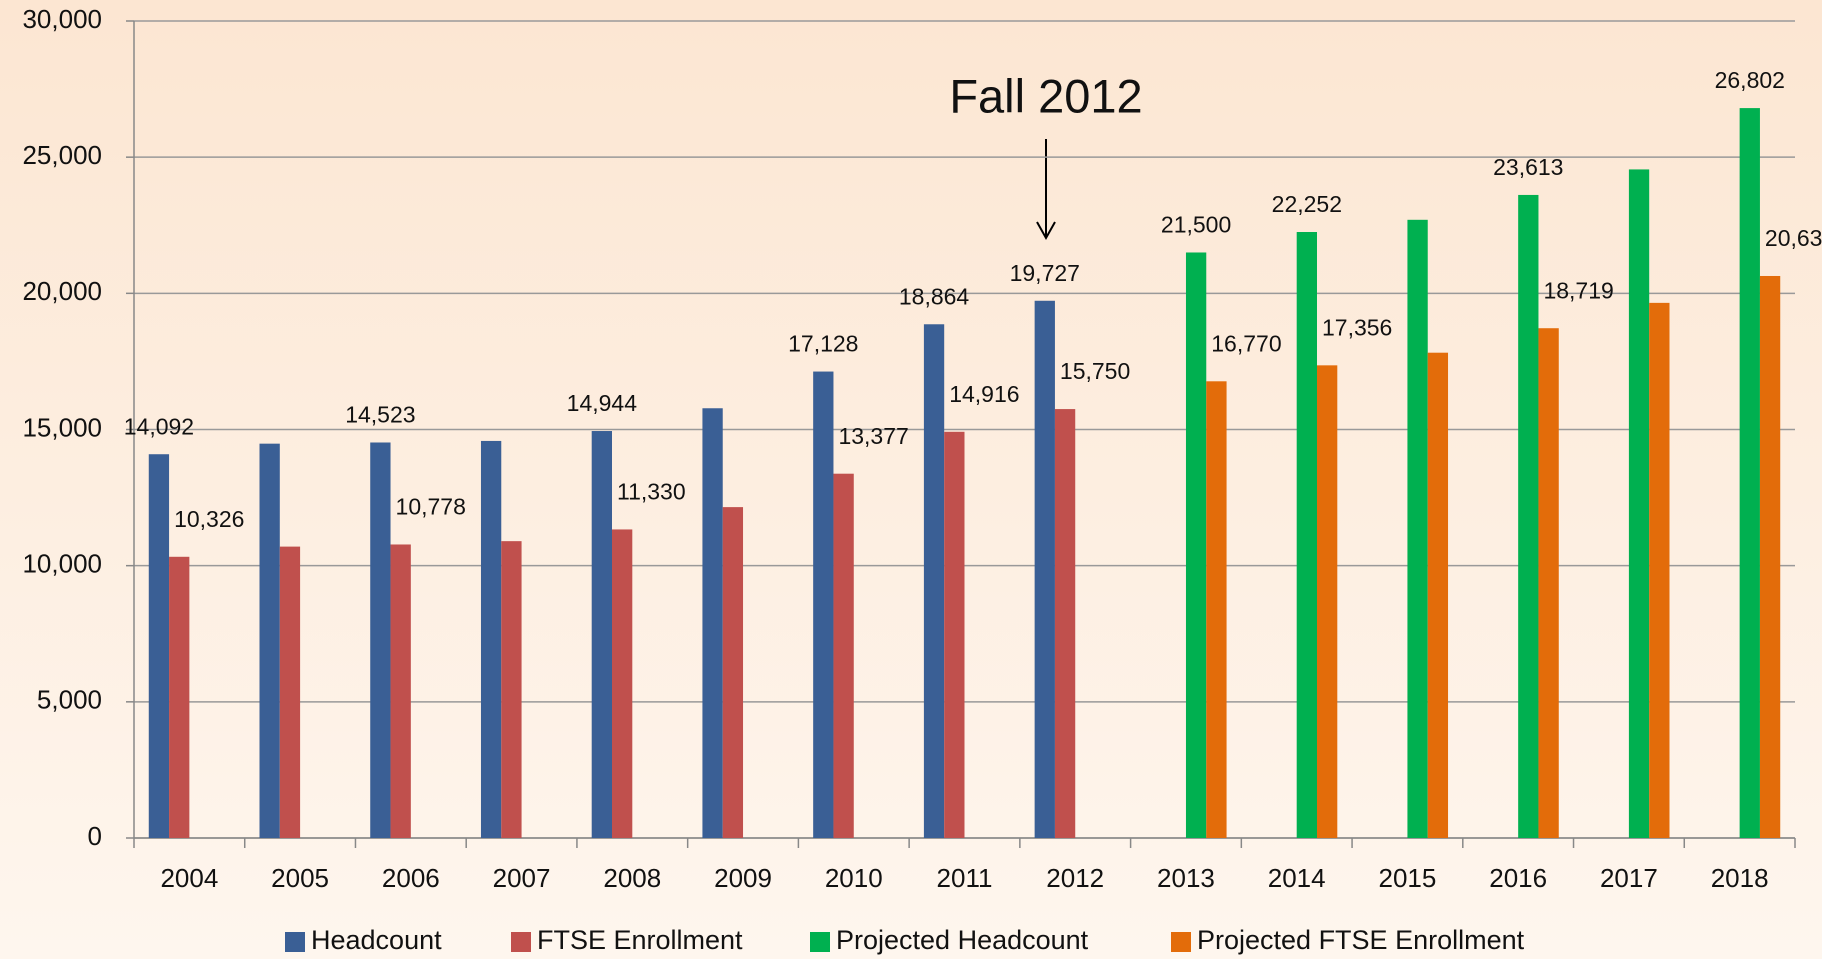 The height and width of the screenshot is (959, 1822). What do you see at coordinates (69, 700) in the screenshot?
I see `y-tick-label: 5,000` at bounding box center [69, 700].